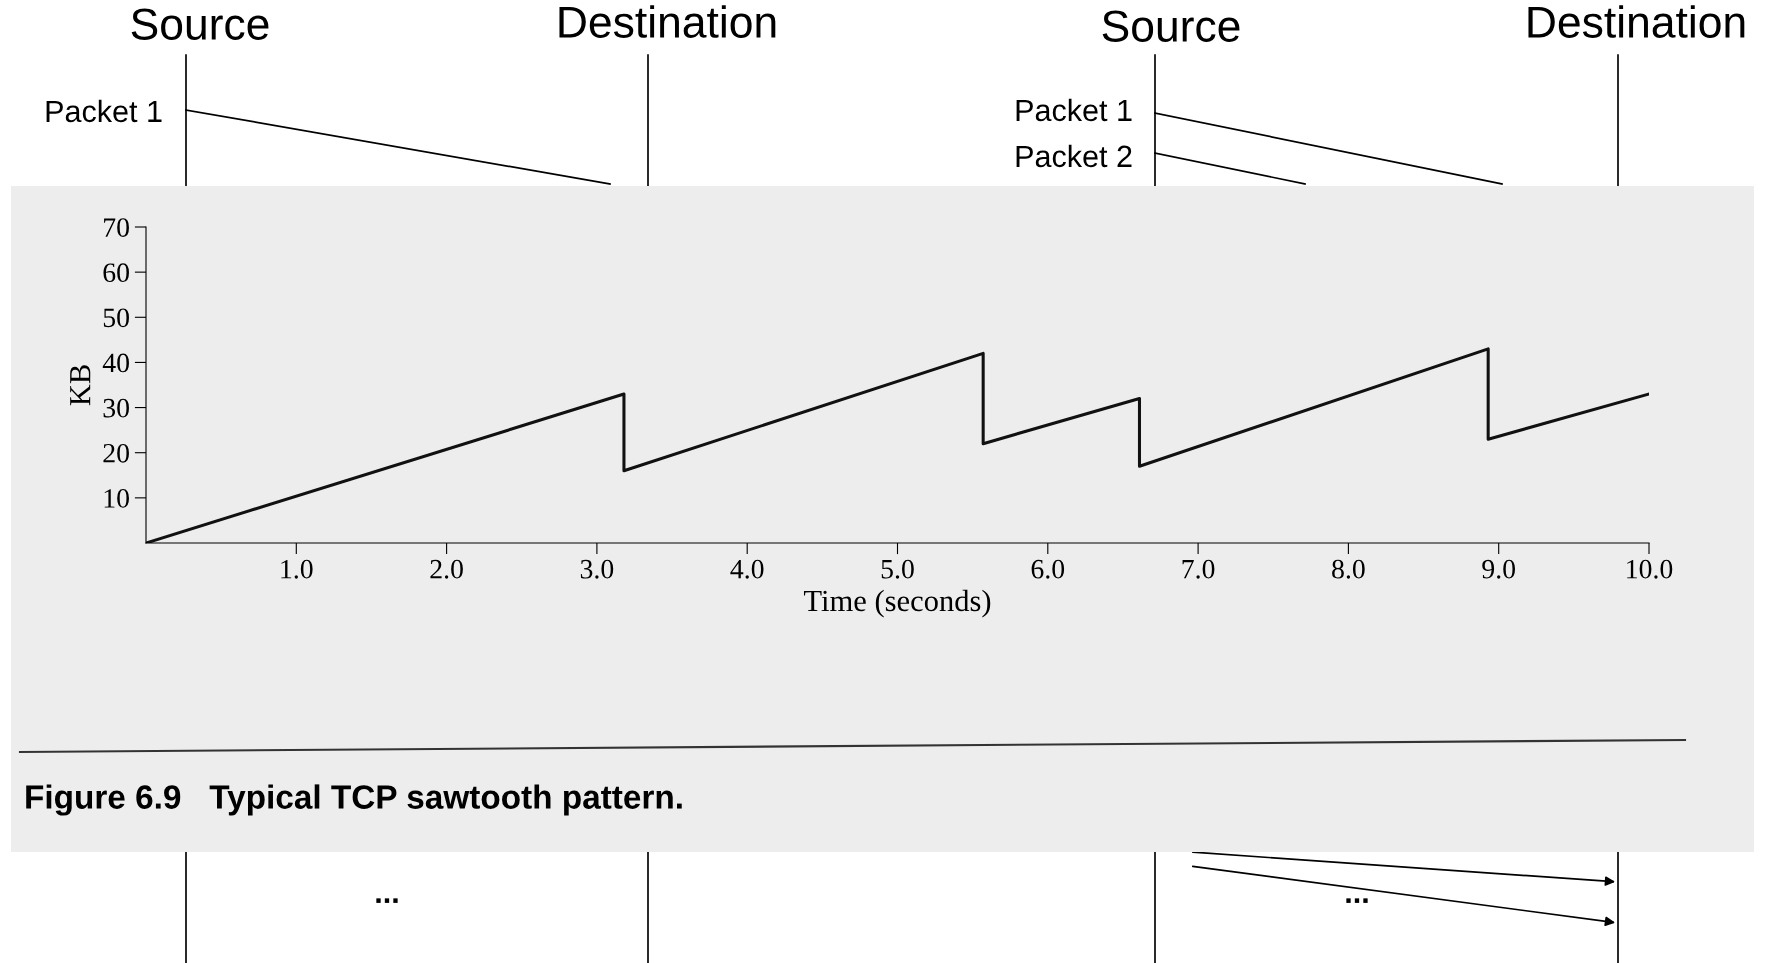 This screenshot has height=963, width=1765. Describe the element at coordinates (1198, 569) in the screenshot. I see `x-tick-label: 7.0` at that location.